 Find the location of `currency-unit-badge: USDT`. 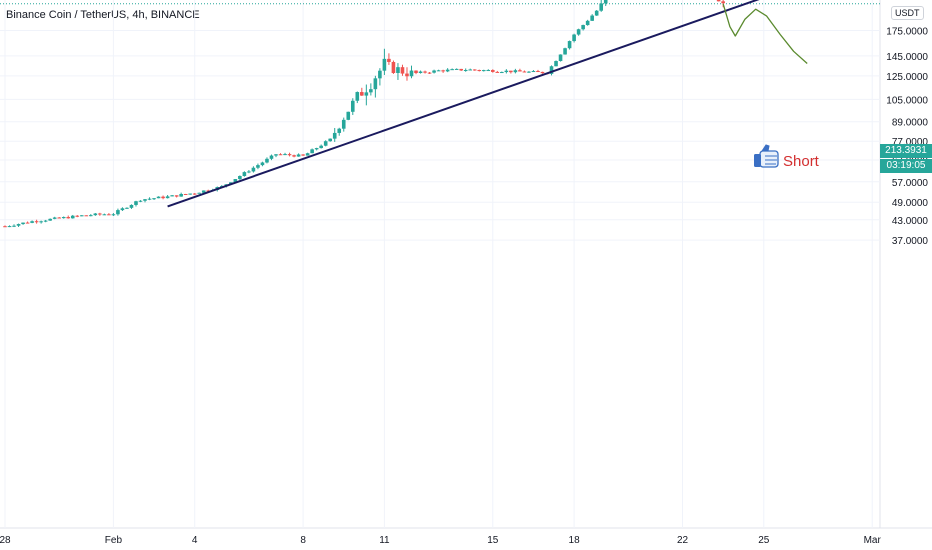

currency-unit-badge: USDT is located at coordinates (907, 13).